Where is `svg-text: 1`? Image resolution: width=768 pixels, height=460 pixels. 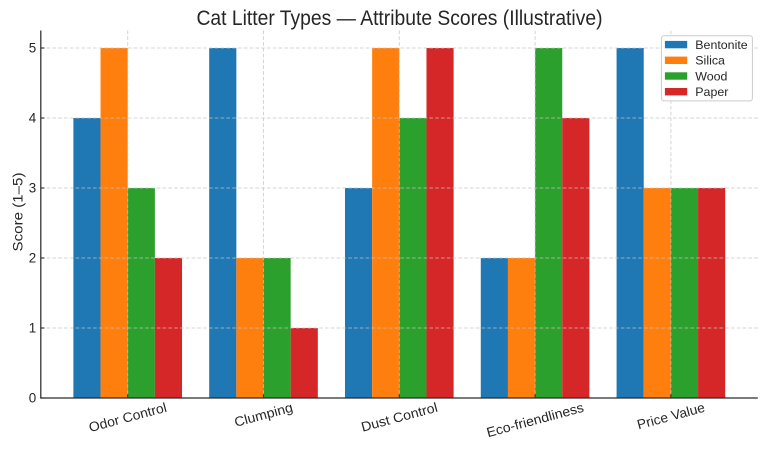
svg-text: 1 is located at coordinates (32, 328).